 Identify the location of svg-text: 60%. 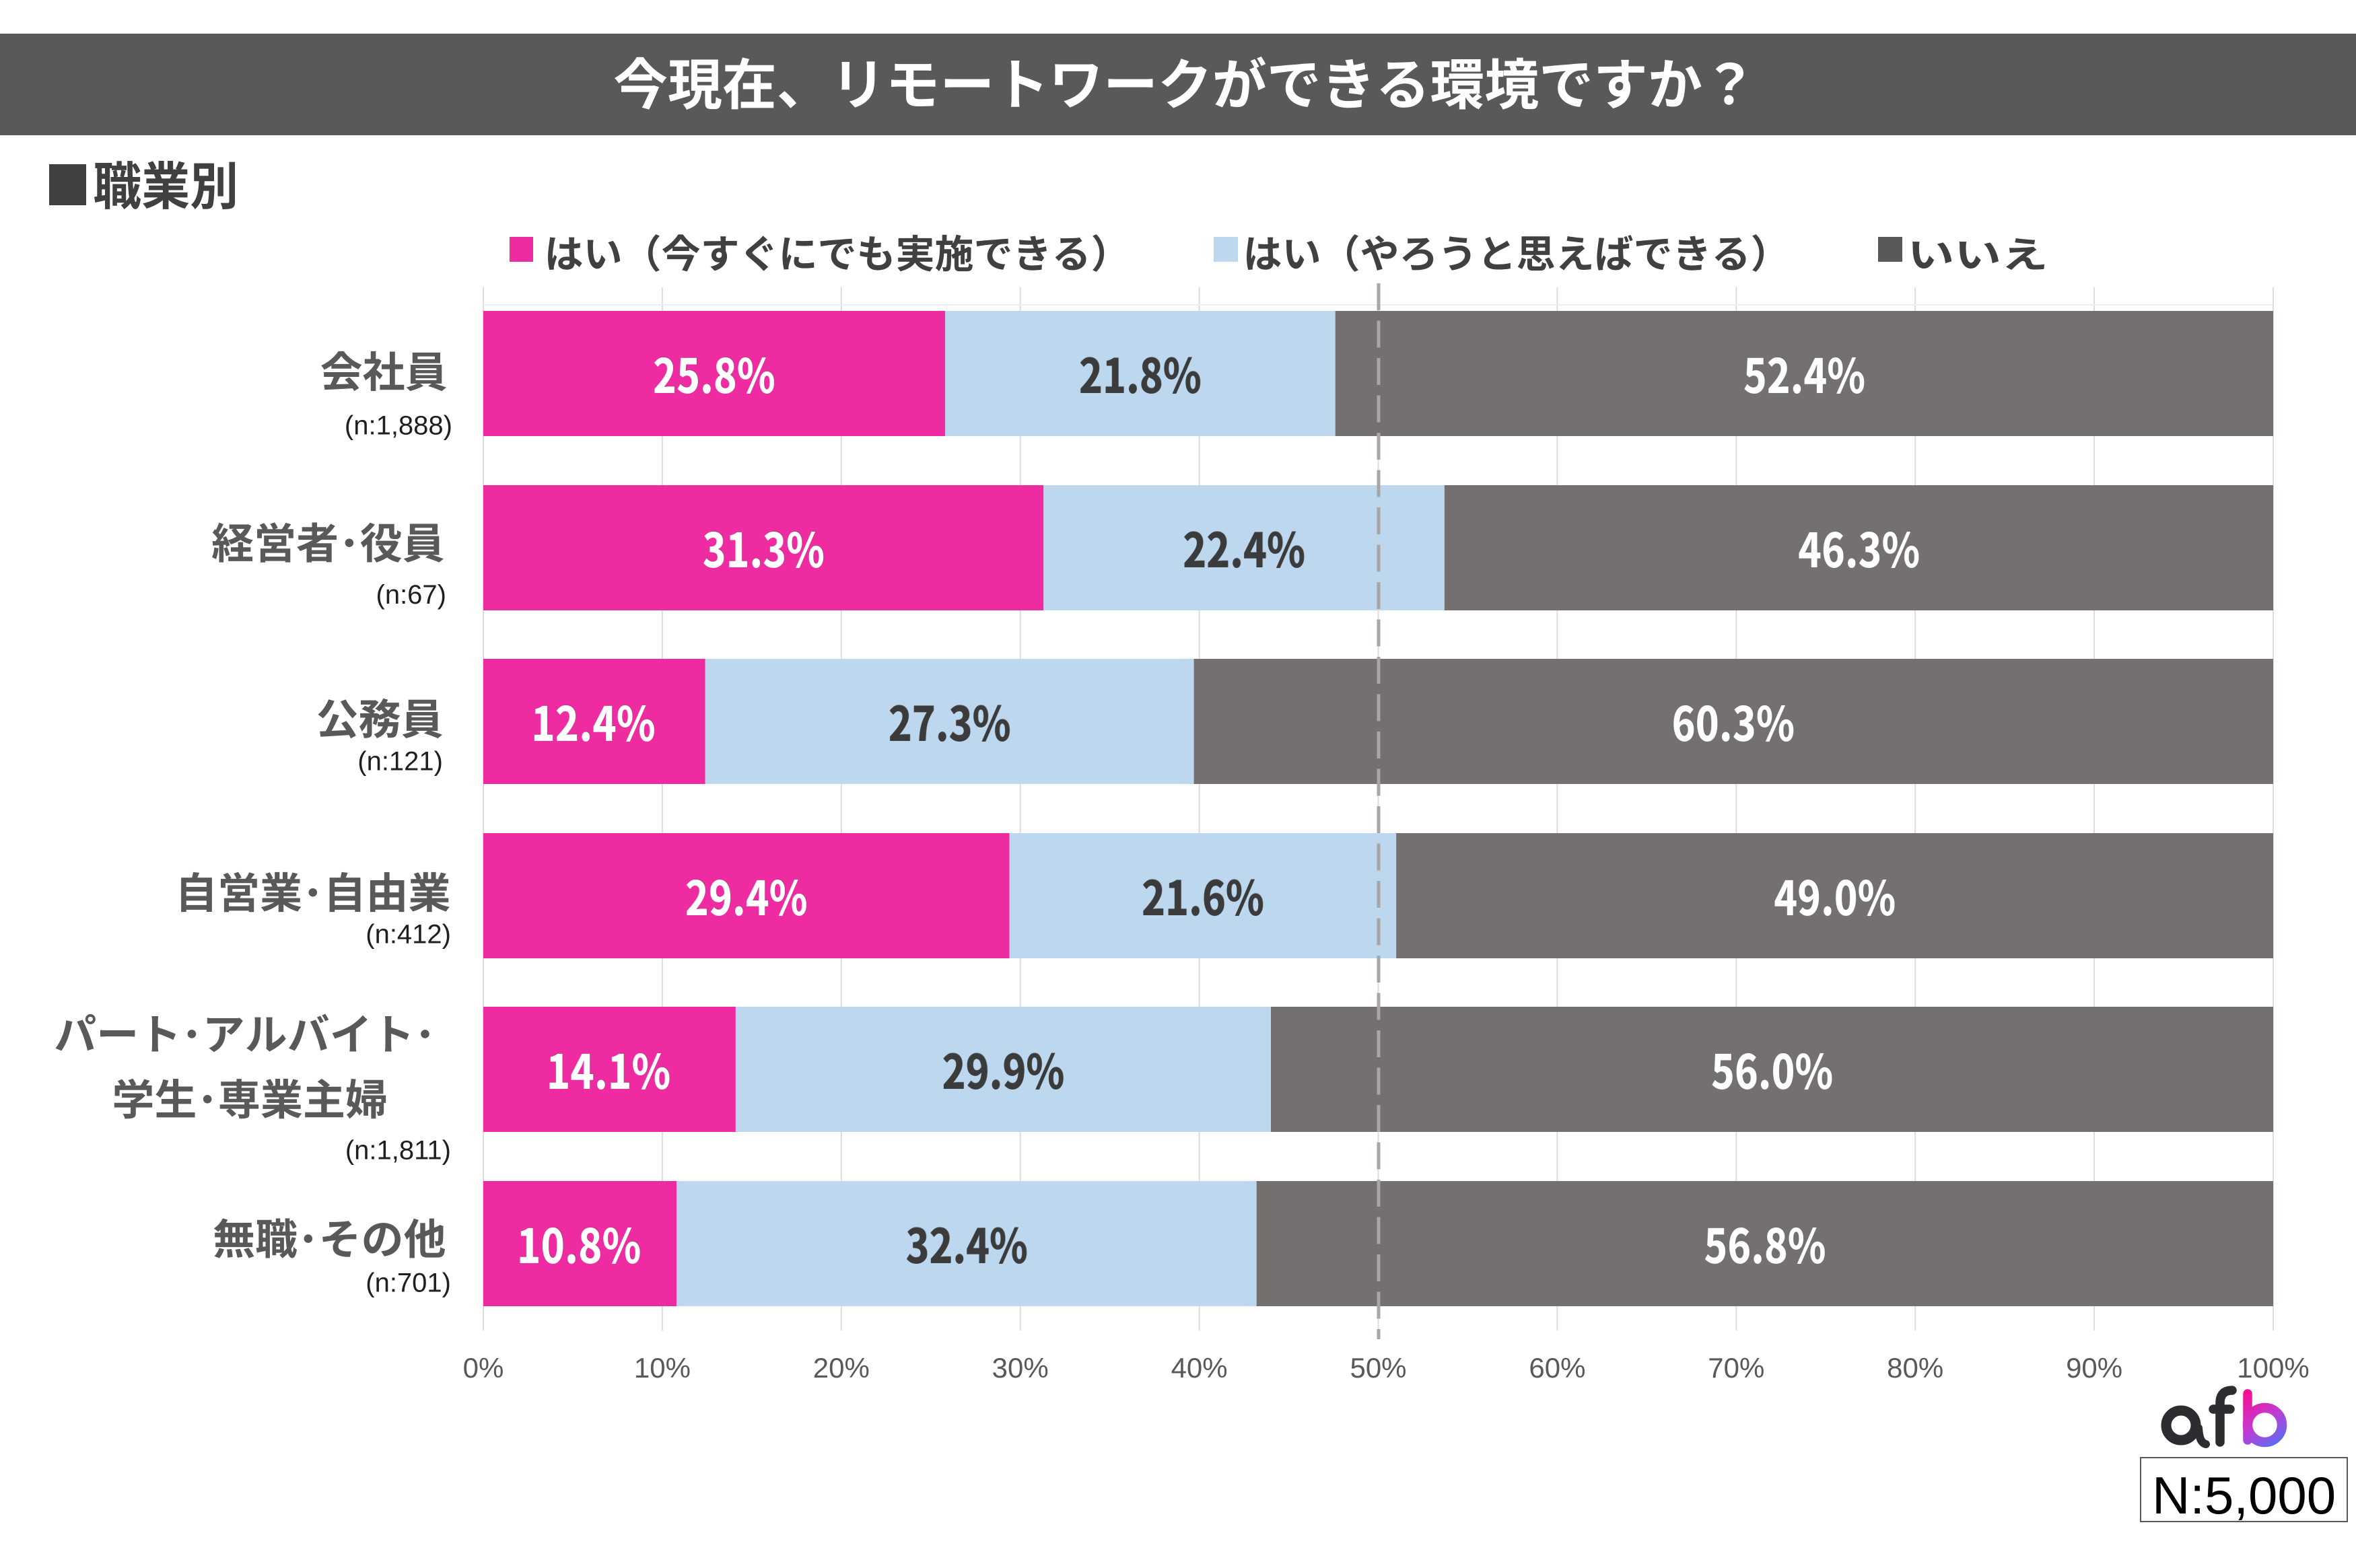
(1557, 1368).